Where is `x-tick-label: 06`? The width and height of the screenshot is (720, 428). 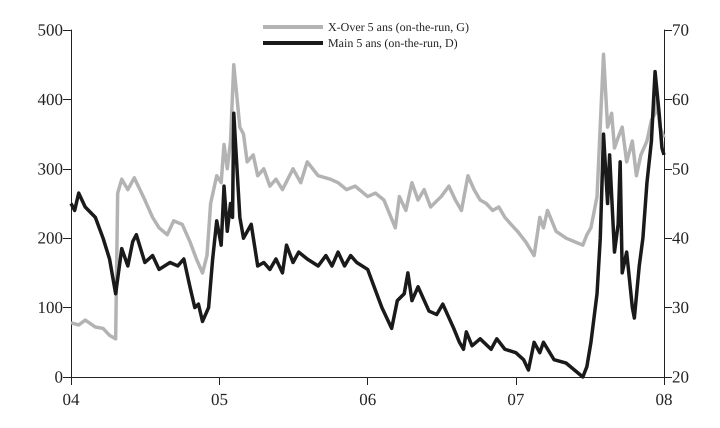
x-tick-label: 06 is located at coordinates (367, 399).